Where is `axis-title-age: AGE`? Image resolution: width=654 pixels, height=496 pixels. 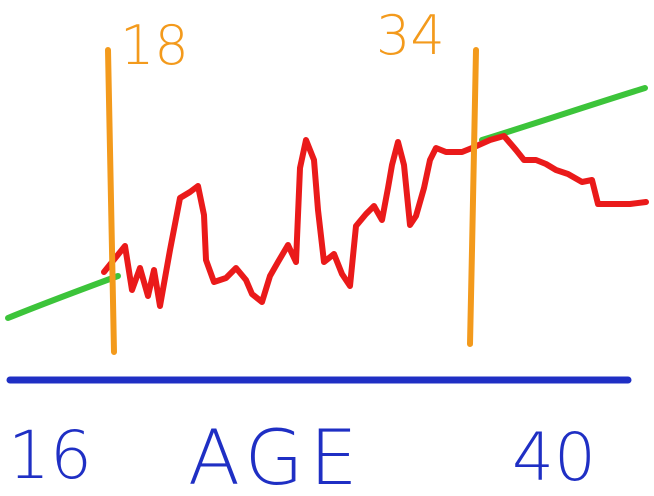 axis-title-age: AGE is located at coordinates (276, 454).